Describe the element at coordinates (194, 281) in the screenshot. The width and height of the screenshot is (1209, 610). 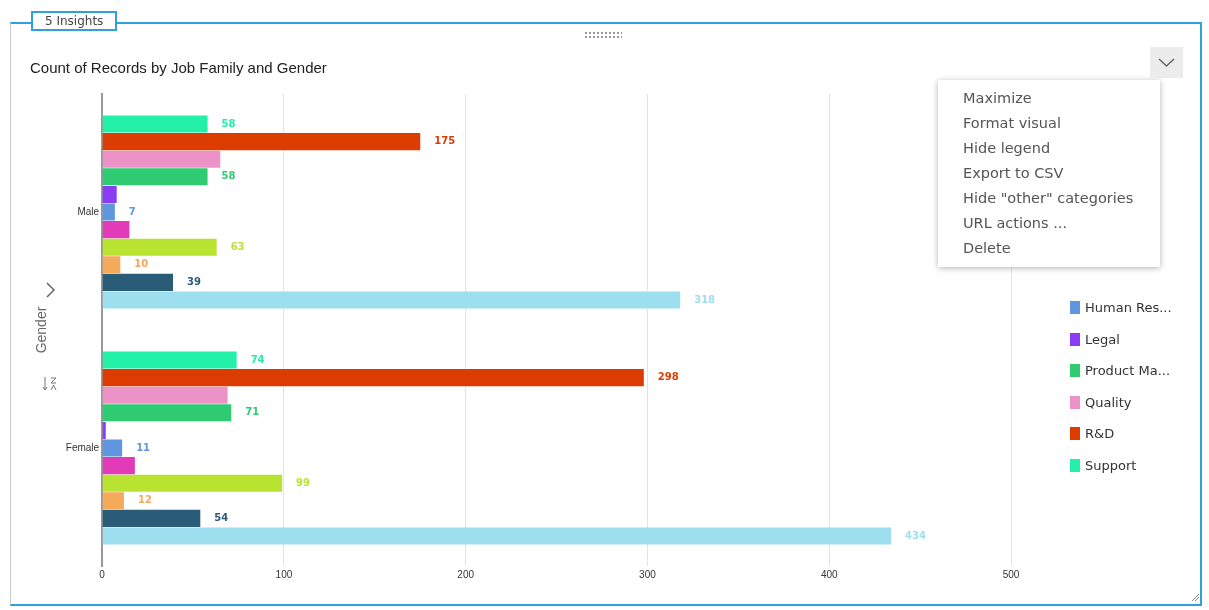
I see `data-label: 39` at that location.